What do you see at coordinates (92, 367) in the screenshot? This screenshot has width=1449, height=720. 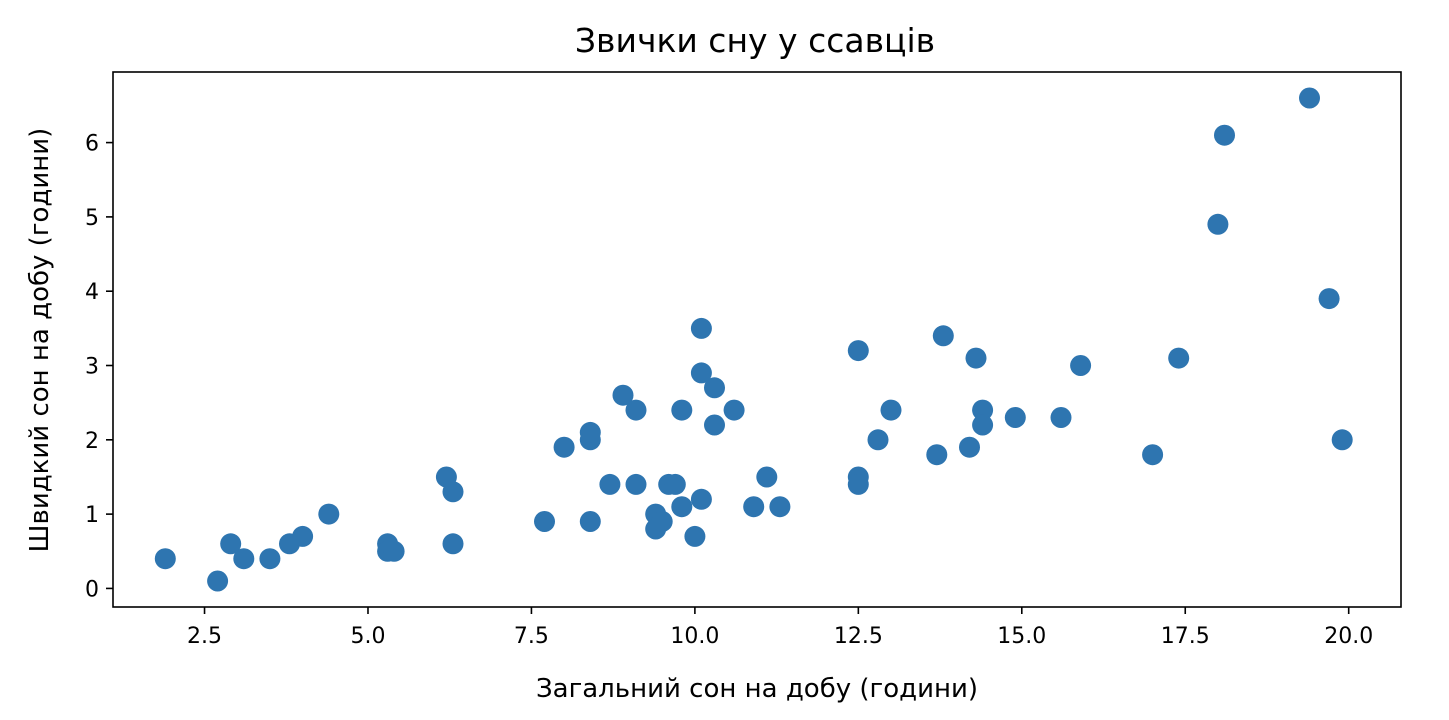 I see `y-tick-label: 3` at bounding box center [92, 367].